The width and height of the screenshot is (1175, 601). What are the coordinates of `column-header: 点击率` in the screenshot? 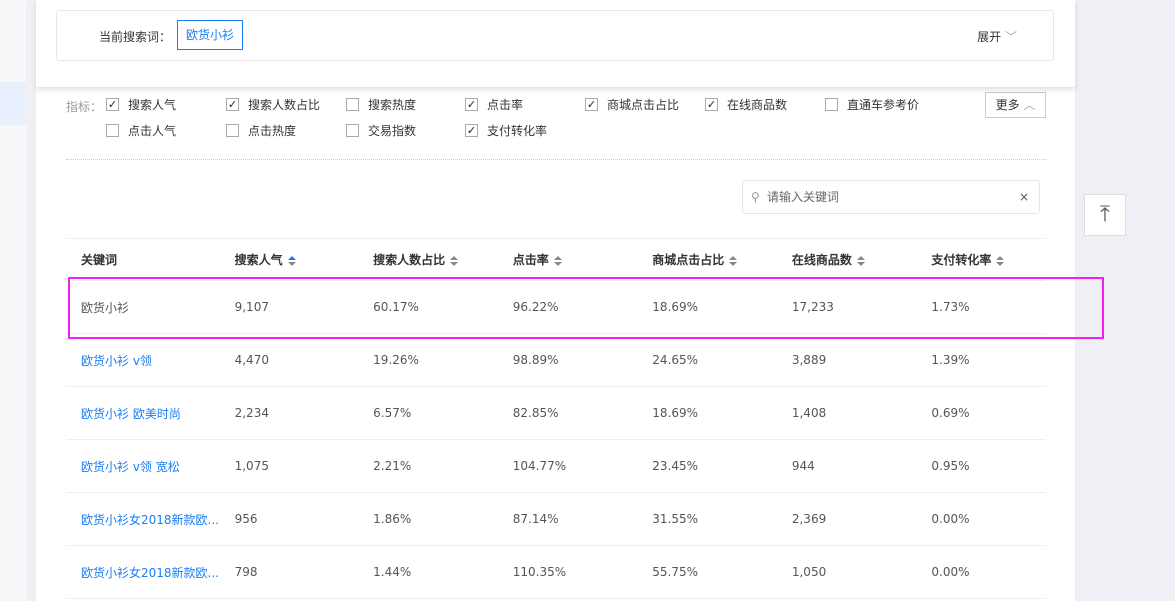 It's located at (567, 259).